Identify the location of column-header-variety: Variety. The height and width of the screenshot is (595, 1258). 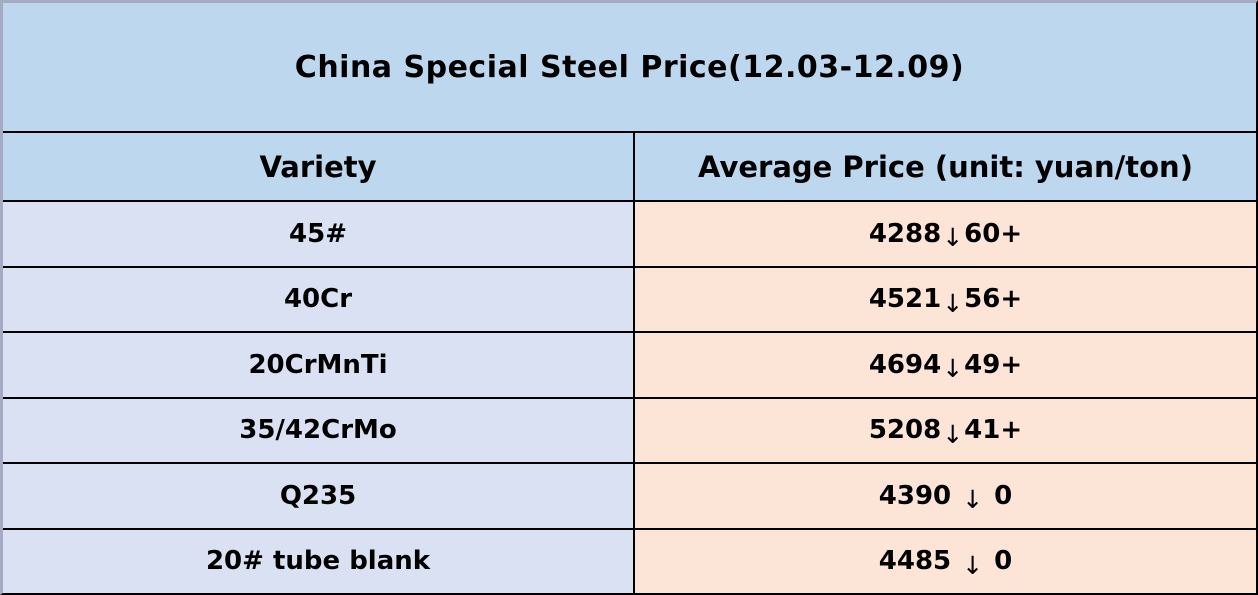
(319, 165).